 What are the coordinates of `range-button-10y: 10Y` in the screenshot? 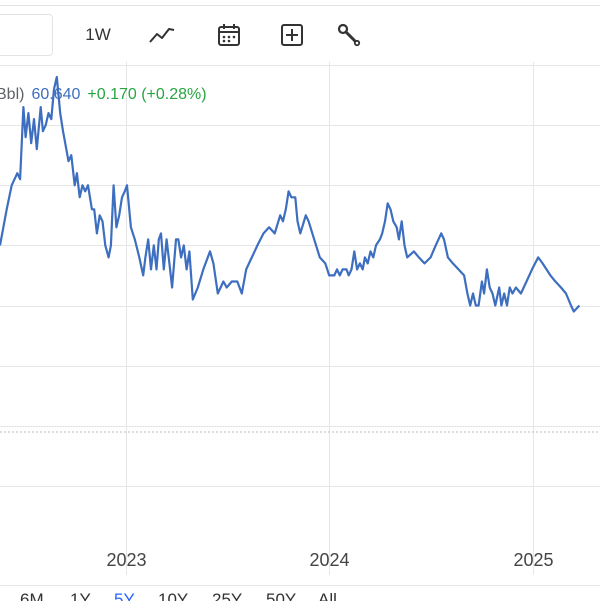 It's located at (173, 595).